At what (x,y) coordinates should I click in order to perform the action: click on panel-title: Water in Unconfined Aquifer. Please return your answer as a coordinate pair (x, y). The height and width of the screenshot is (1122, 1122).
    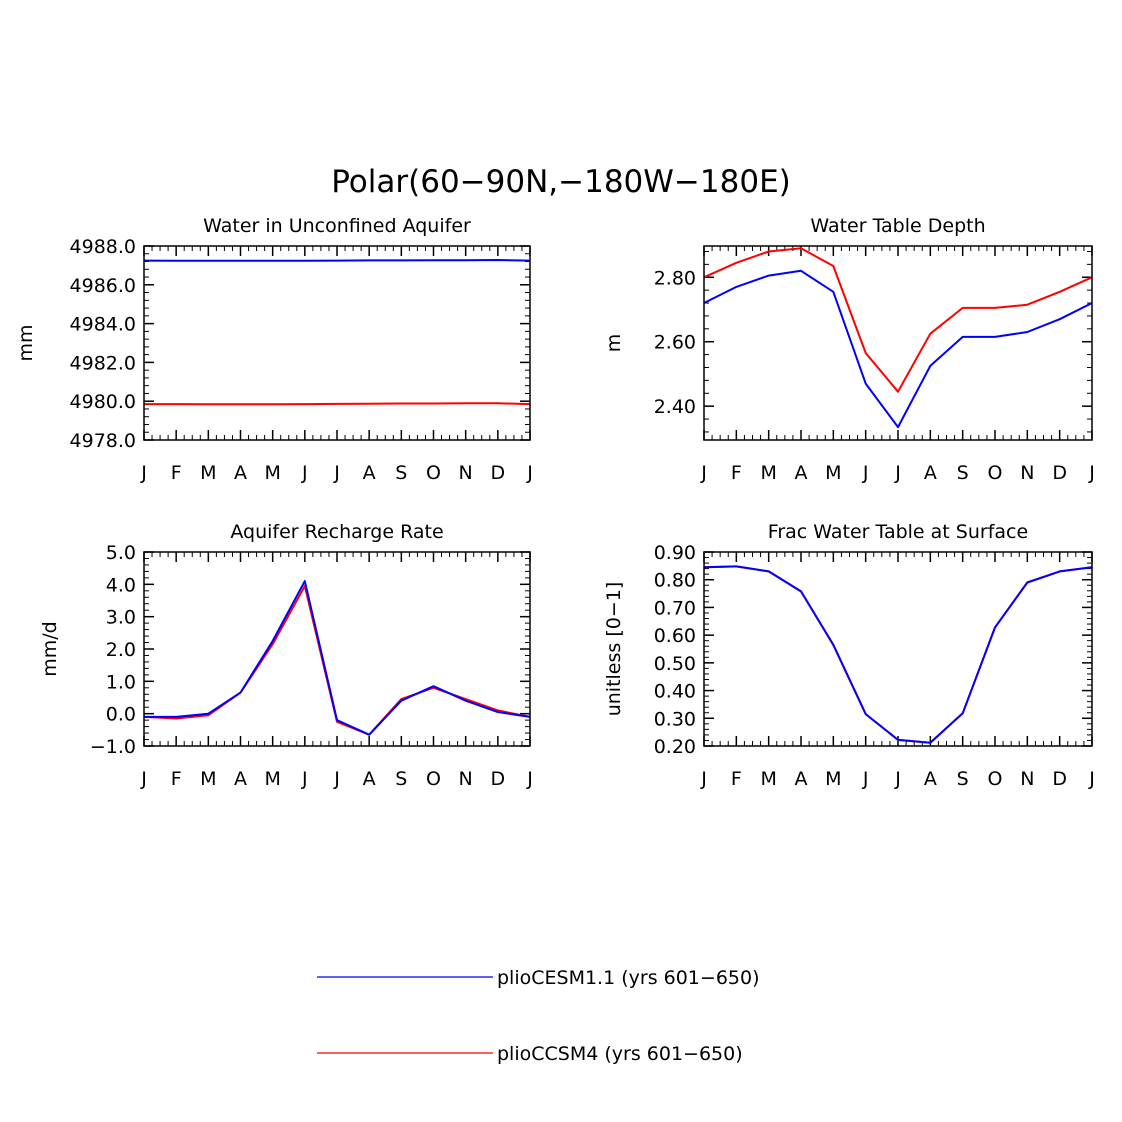
    Looking at the image, I should click on (337, 226).